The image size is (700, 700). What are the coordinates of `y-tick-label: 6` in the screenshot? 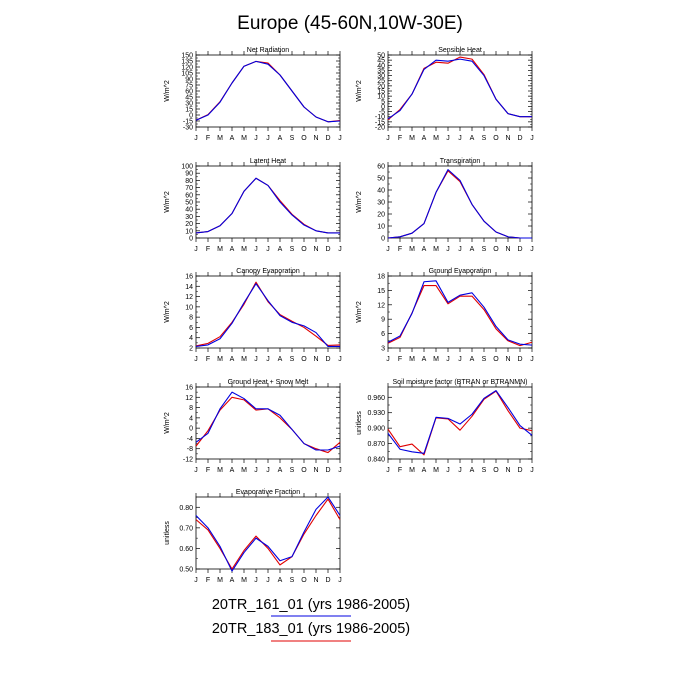 It's located at (191, 328).